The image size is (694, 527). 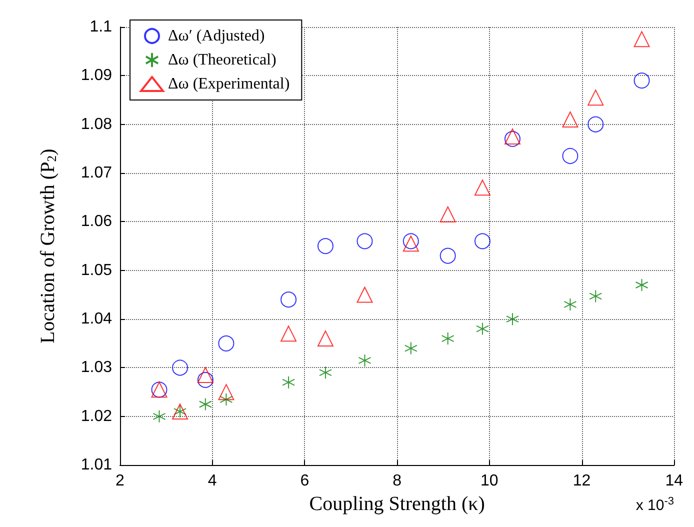 I want to click on y-tick-label: 1.07, so click(x=96, y=173).